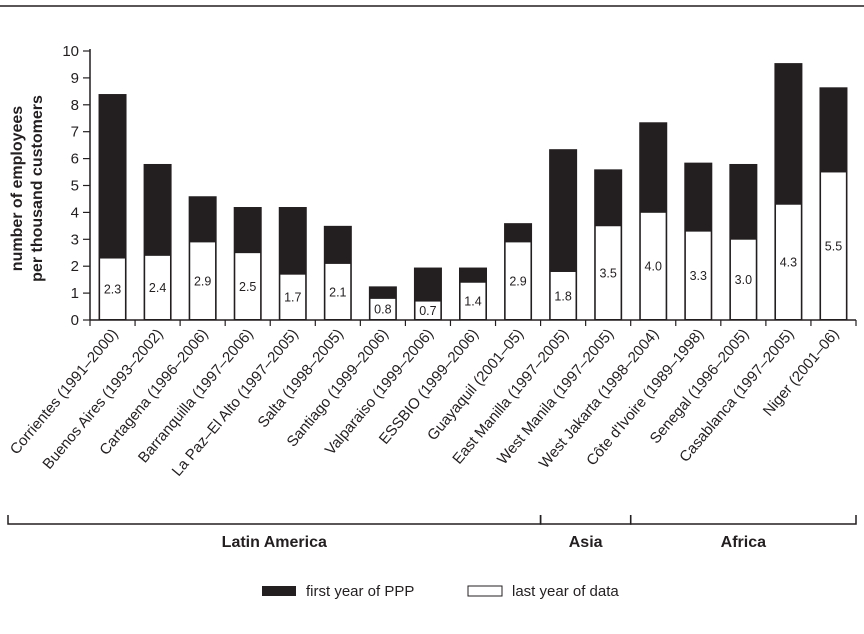 The width and height of the screenshot is (864, 634). Describe the element at coordinates (301, 378) in the screenshot. I see `category-label: Salta (1998–2005)` at that location.